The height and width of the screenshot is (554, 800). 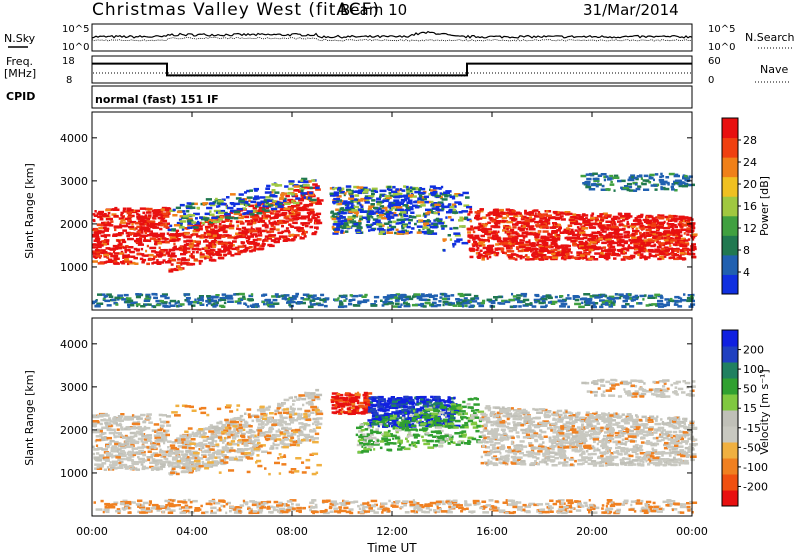 What do you see at coordinates (392, 69) in the screenshot?
I see `frequency-line` at bounding box center [392, 69].